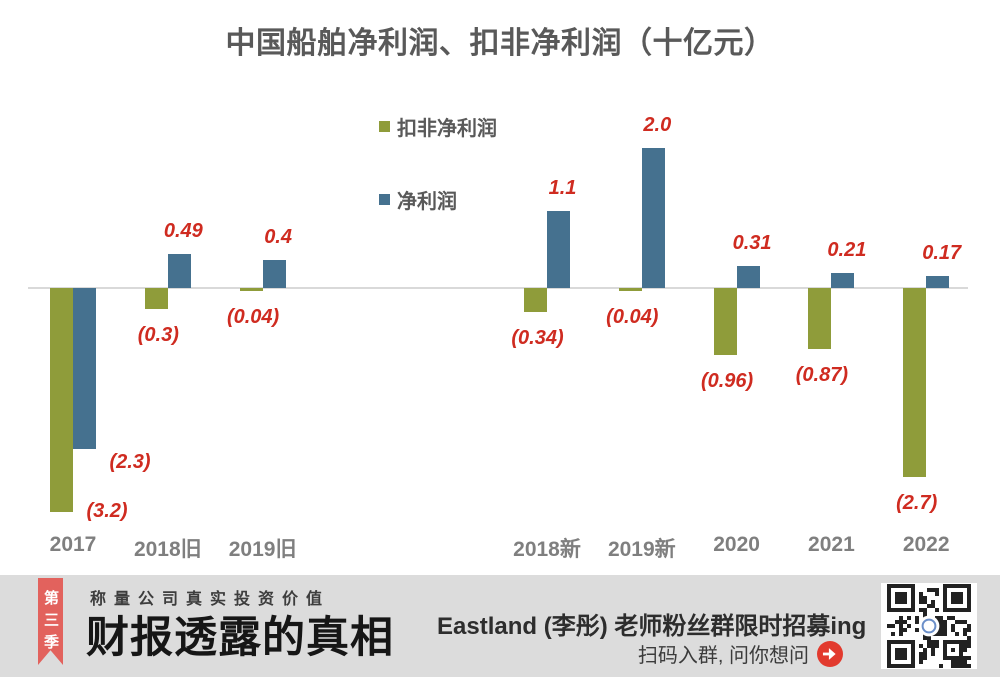  Describe the element at coordinates (938, 282) in the screenshot. I see `bar-net-2022` at that location.